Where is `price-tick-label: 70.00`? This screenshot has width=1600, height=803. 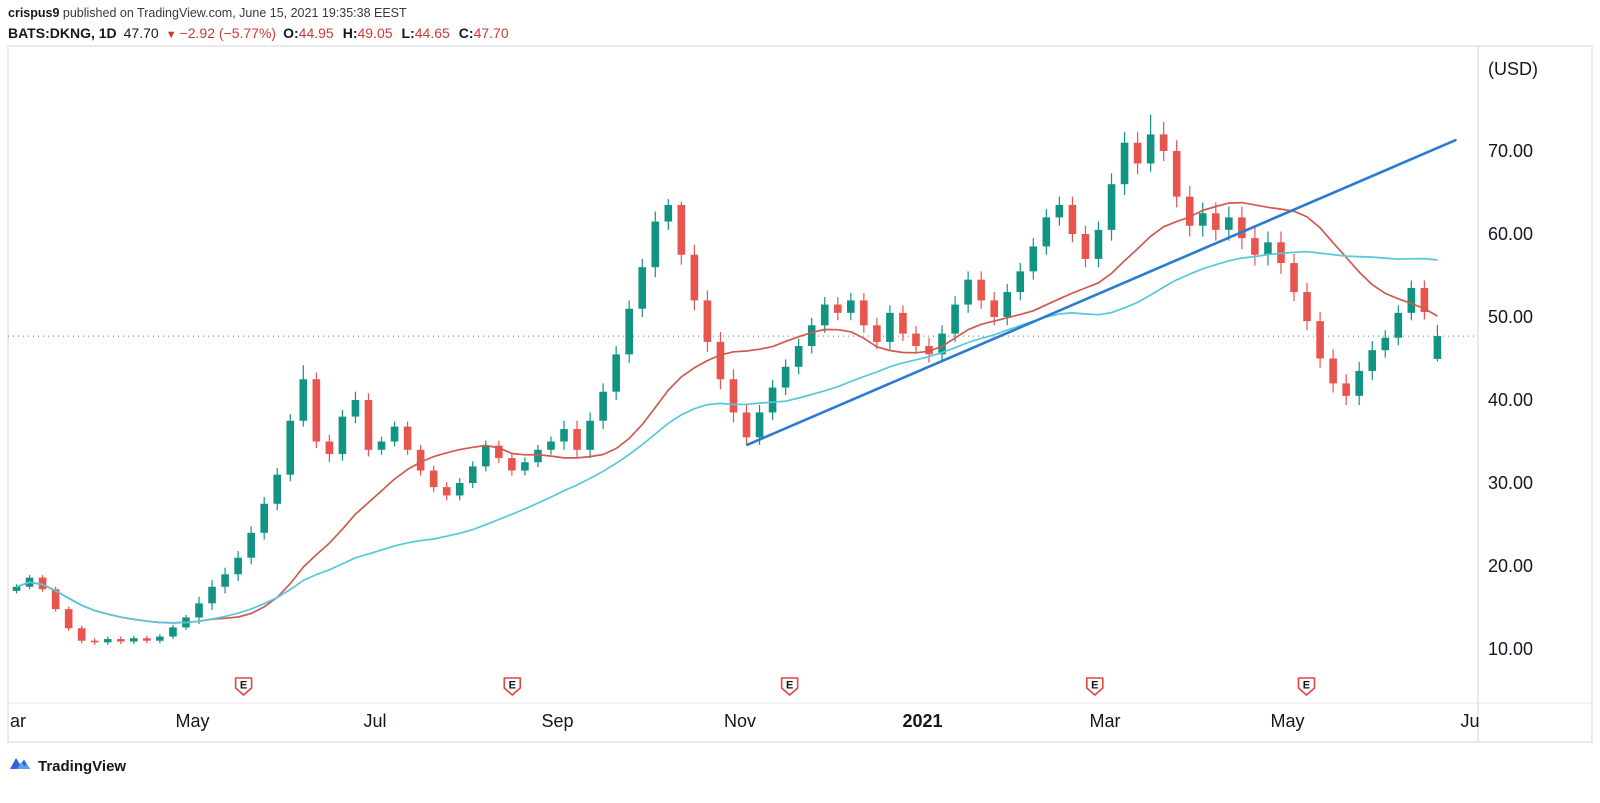
price-tick-label: 70.00 is located at coordinates (1510, 151).